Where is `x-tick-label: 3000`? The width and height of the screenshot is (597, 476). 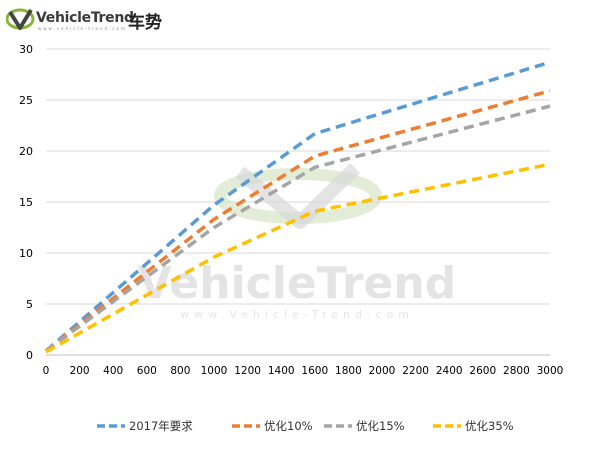 x-tick-label: 3000 is located at coordinates (550, 371).